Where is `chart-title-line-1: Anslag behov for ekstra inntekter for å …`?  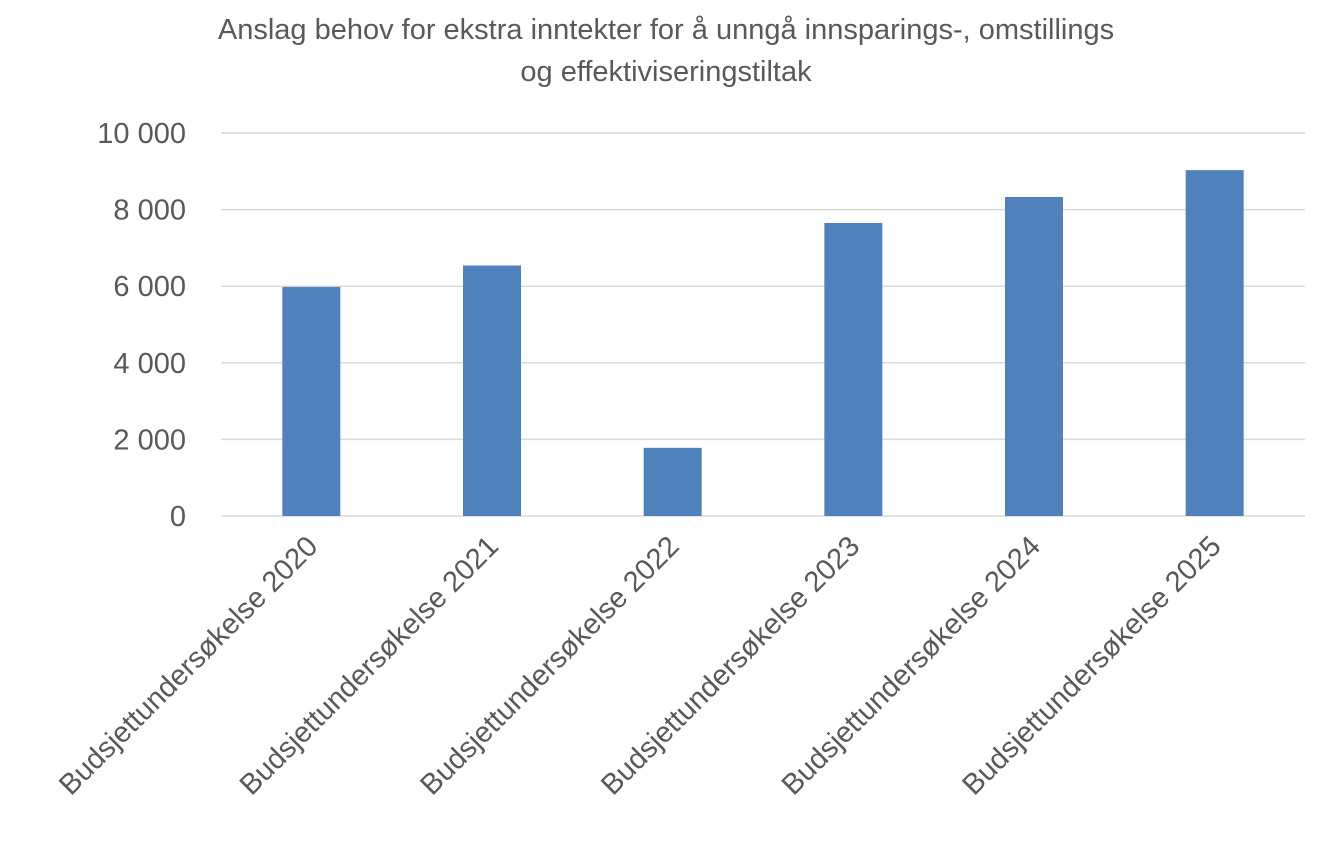
chart-title-line-1: Anslag behov for ekstra inntekter for å … is located at coordinates (666, 30).